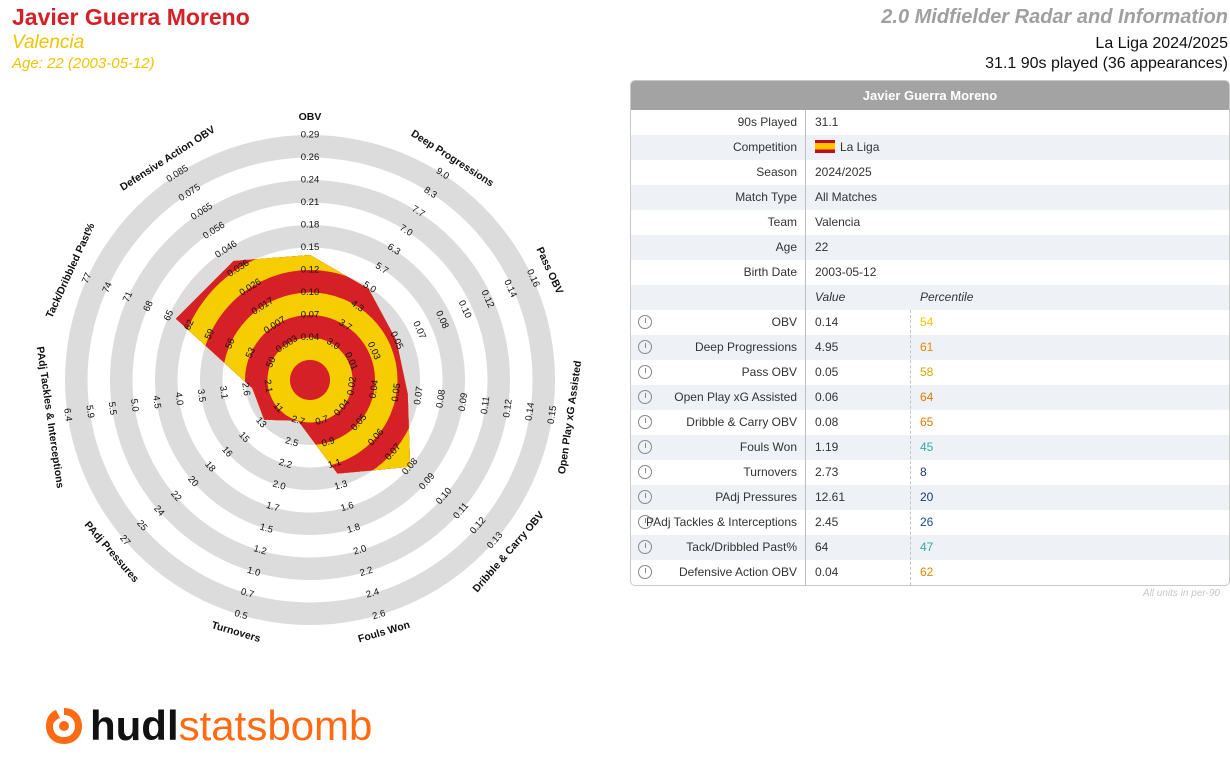  Describe the element at coordinates (260, 550) in the screenshot. I see `tick-label: 1.2` at that location.